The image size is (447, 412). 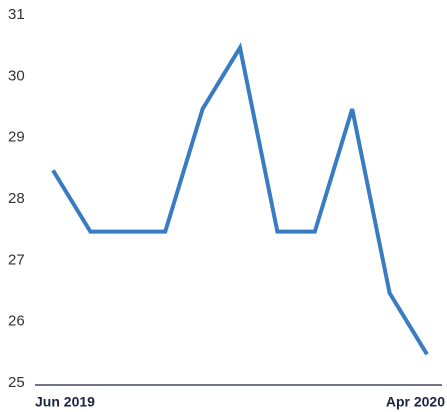 I want to click on y-tick-label: 27, so click(x=16, y=259).